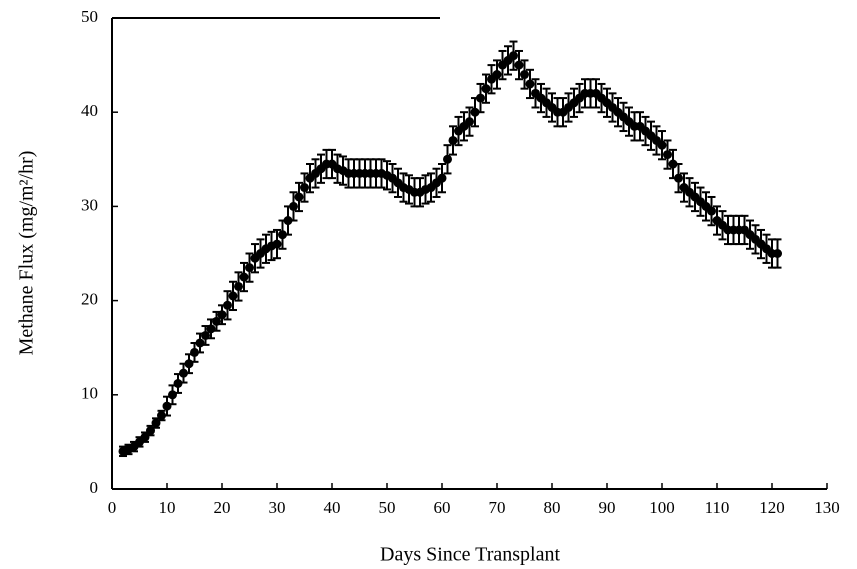  I want to click on x-axis-title: Days Since Transplant, so click(470, 555).